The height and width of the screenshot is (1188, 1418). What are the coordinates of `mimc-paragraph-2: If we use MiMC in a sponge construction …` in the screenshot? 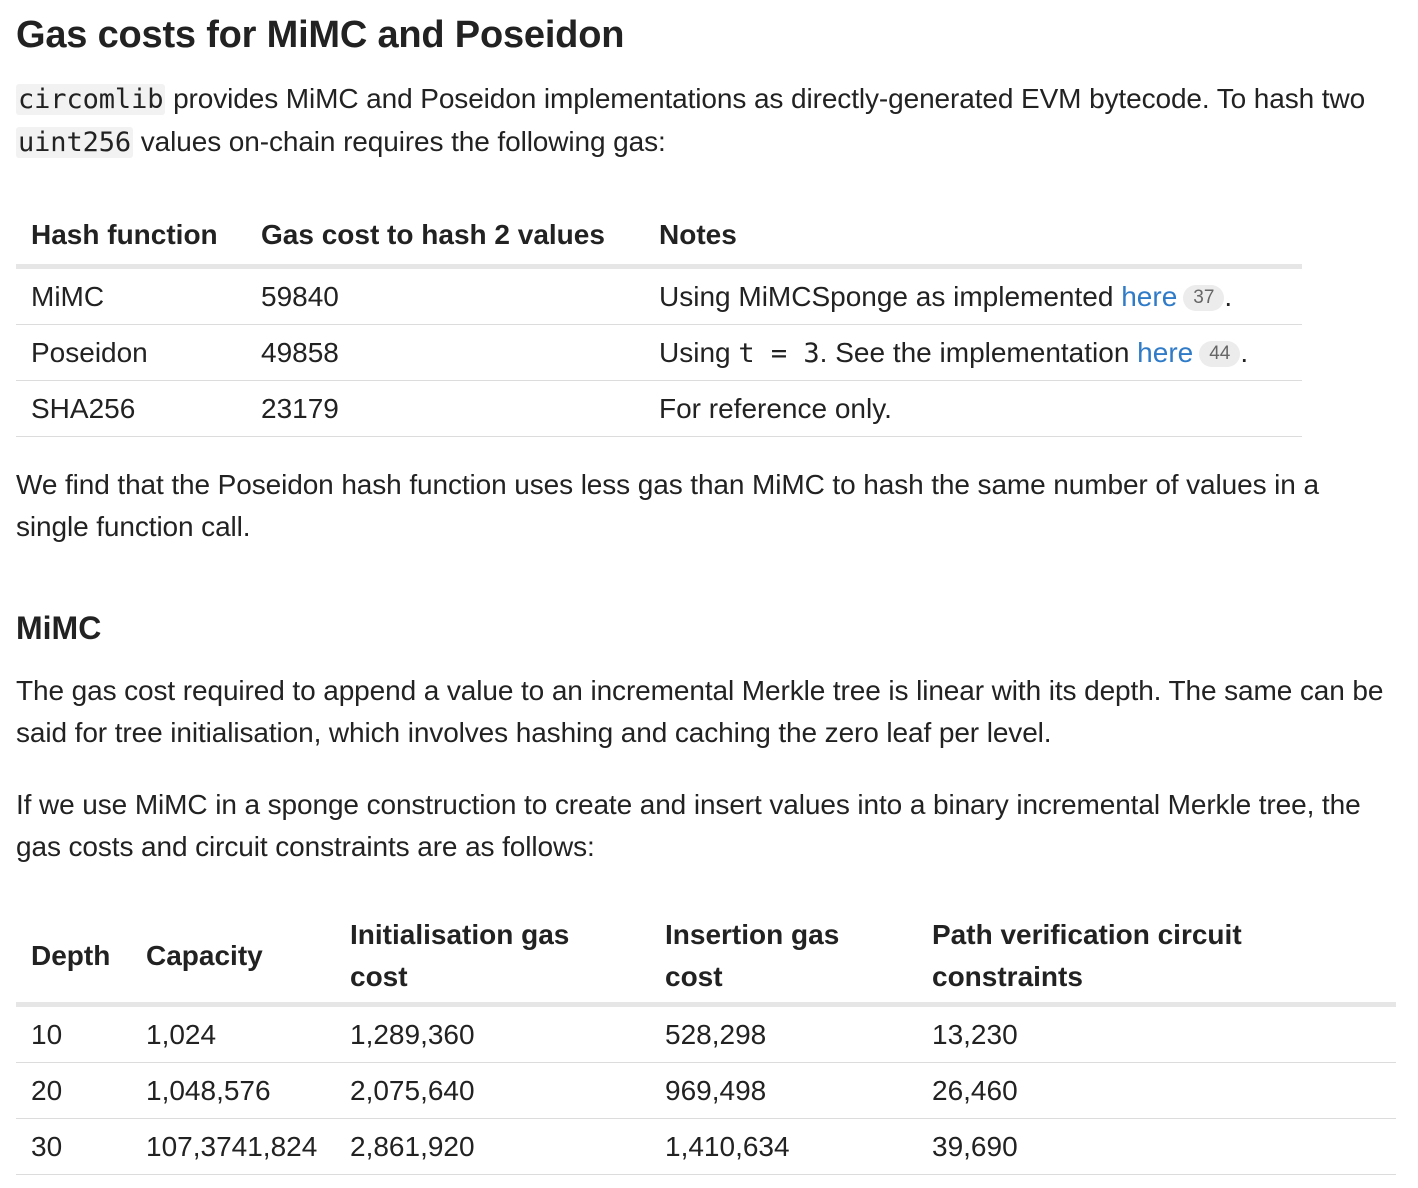 It's located at (688, 825).